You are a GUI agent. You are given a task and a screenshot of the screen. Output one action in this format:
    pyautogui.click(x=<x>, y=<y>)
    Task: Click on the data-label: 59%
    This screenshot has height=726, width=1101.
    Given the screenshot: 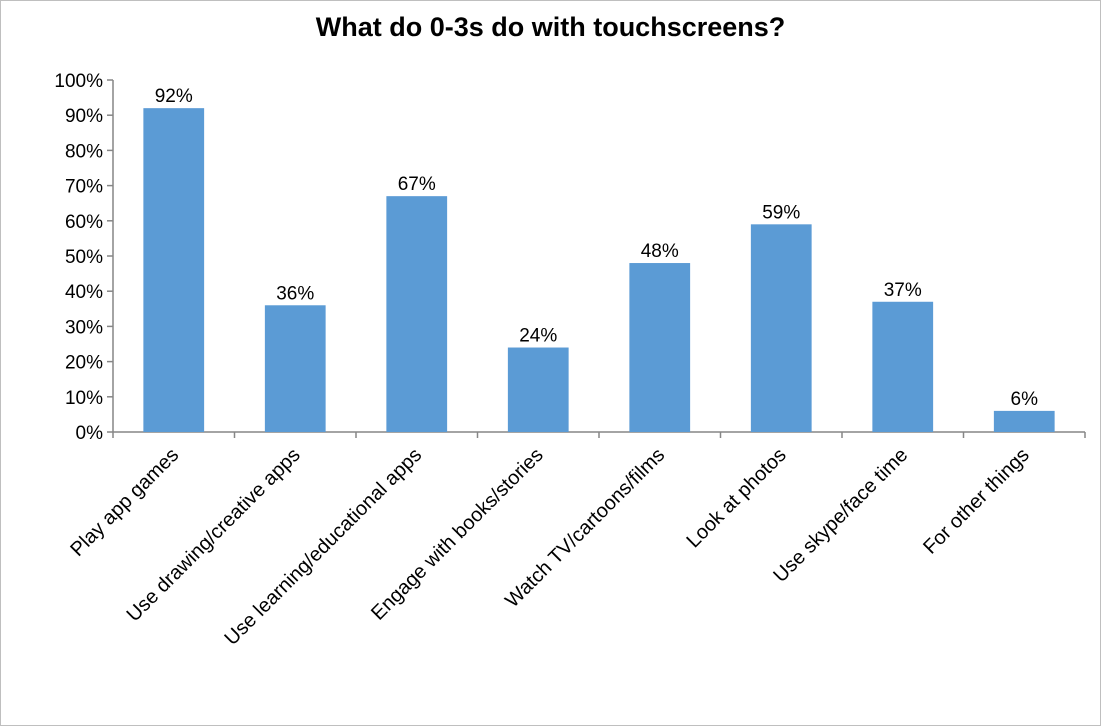 What is the action you would take?
    pyautogui.click(x=781, y=212)
    